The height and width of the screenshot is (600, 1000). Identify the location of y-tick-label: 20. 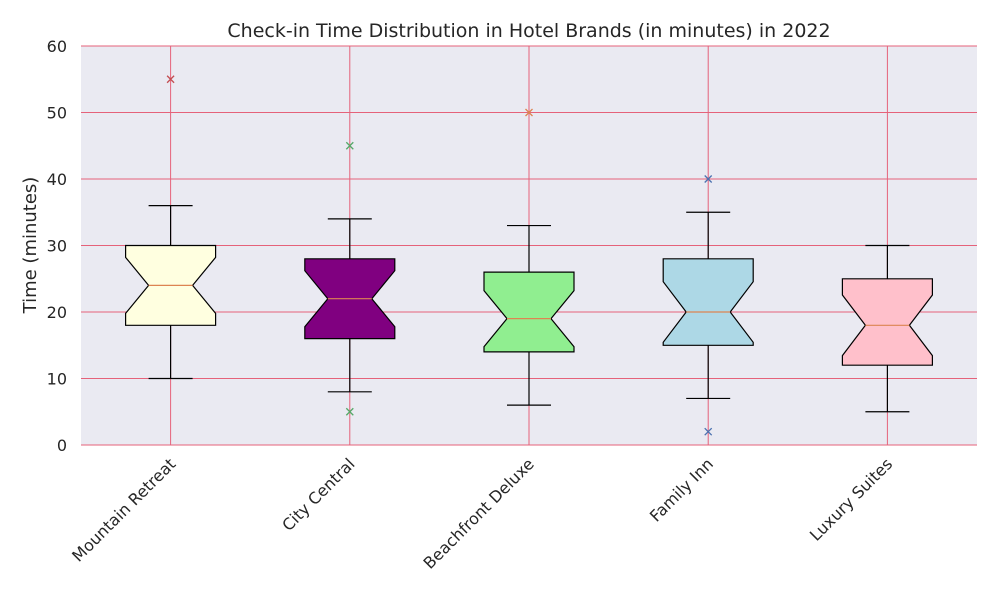
(57, 312).